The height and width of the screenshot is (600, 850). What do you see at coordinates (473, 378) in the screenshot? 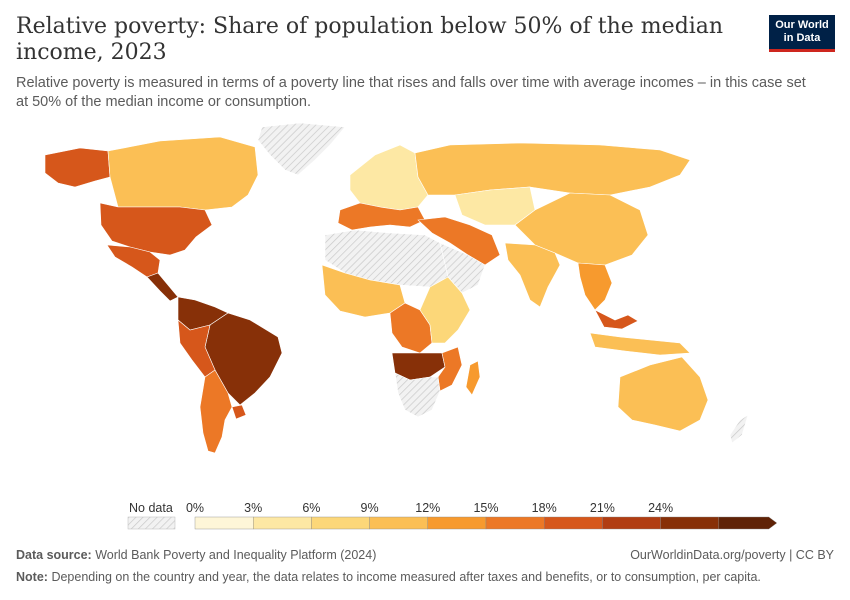
I see `region-madagascar: Madagascar` at bounding box center [473, 378].